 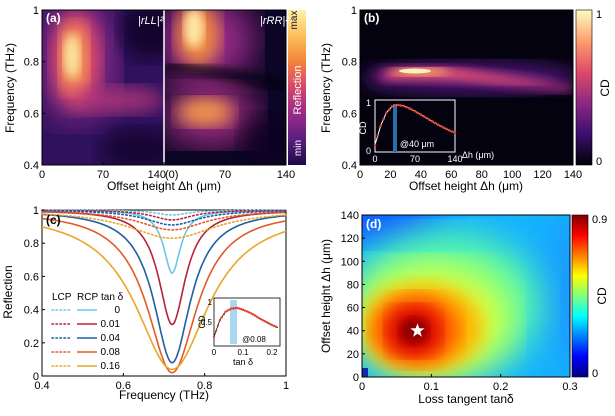 I want to click on legend-value: 0, so click(x=117, y=310).